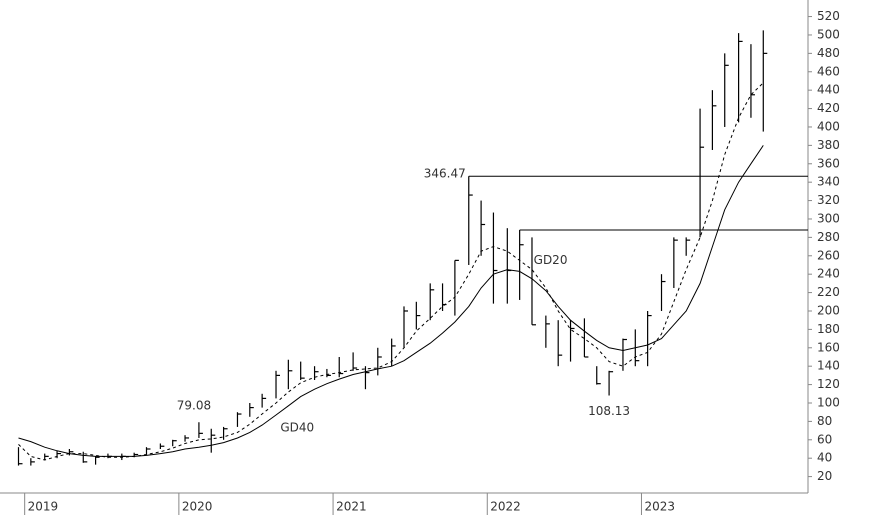 The height and width of the screenshot is (515, 874). I want to click on y-tick-label: 160, so click(828, 347).